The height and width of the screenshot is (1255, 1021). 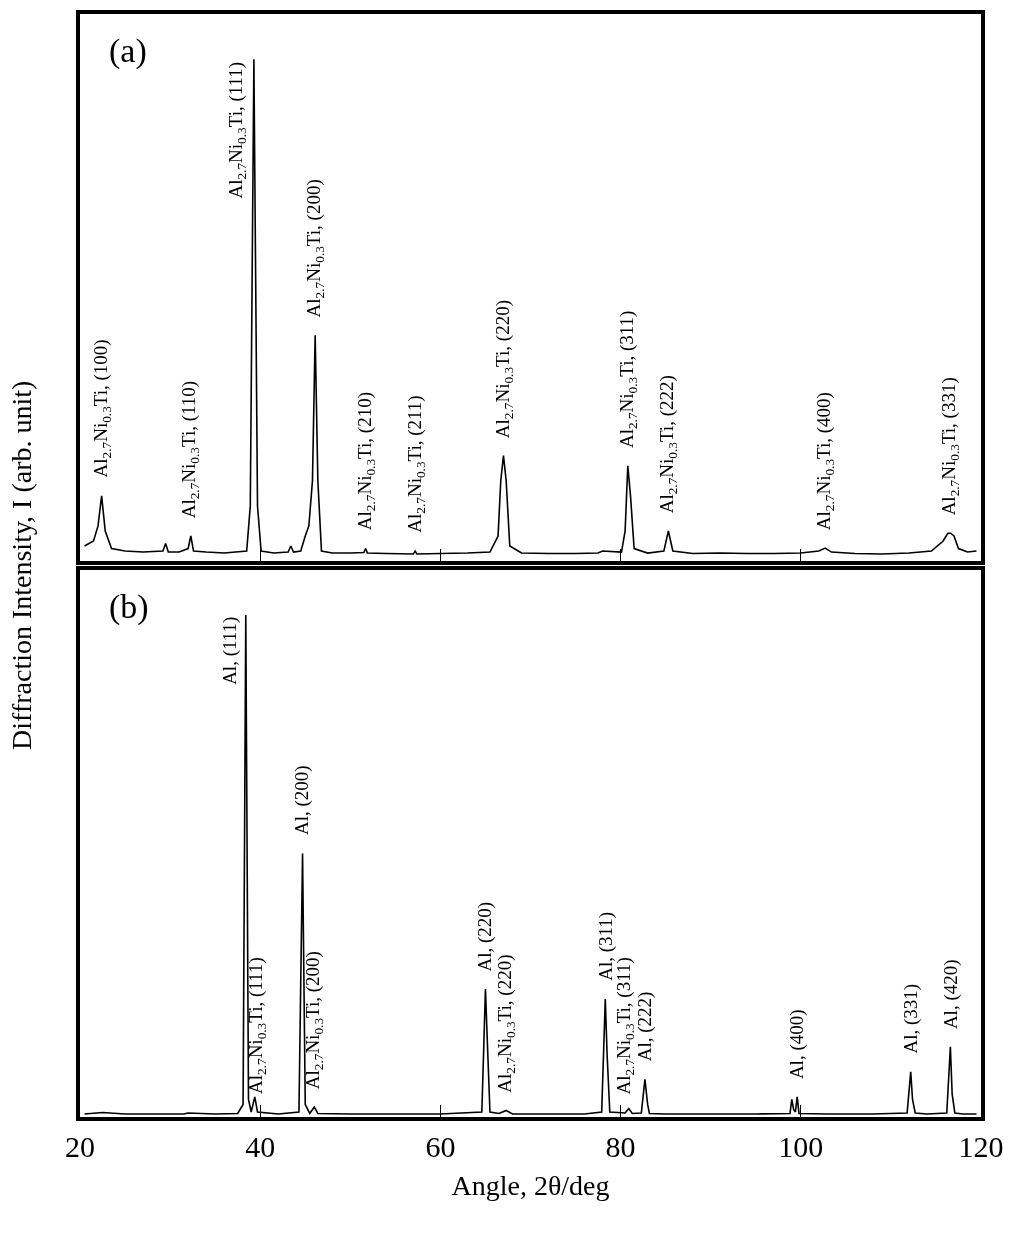 What do you see at coordinates (950, 994) in the screenshot?
I see `annotation: Al, (420)` at bounding box center [950, 994].